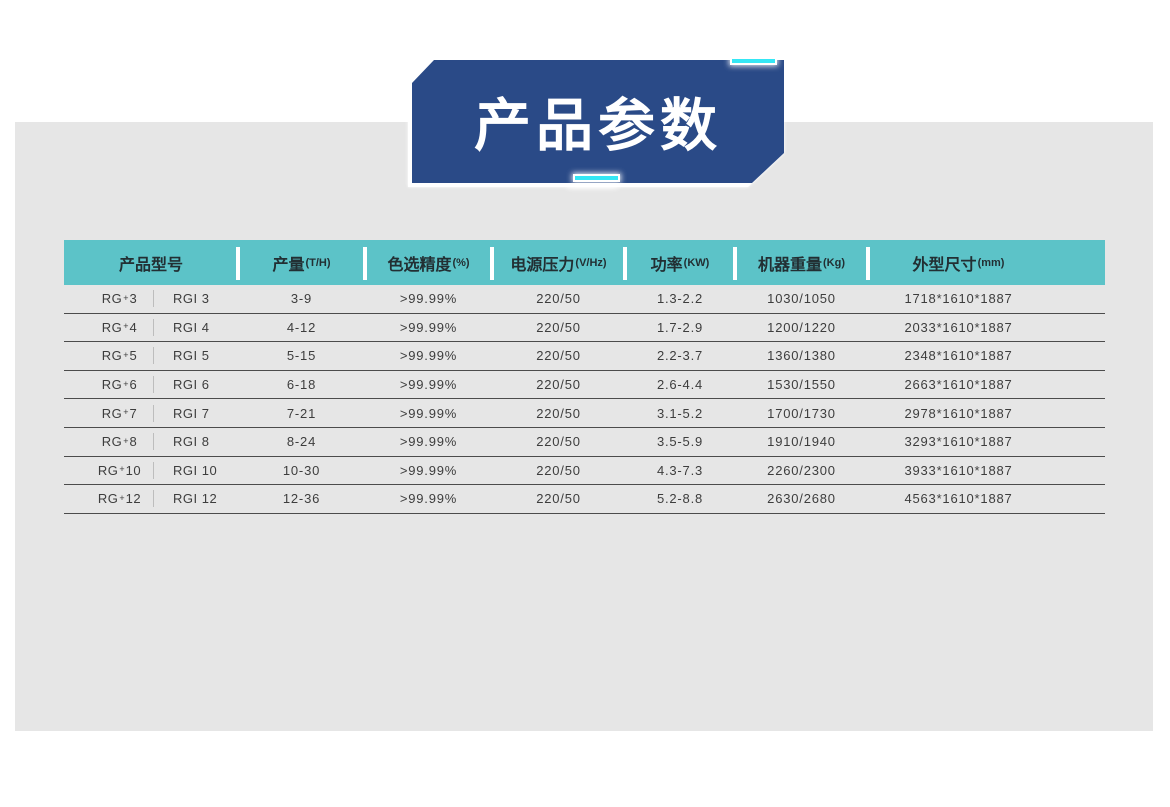  I want to click on cell-dimensions: 2348*1610*1887, so click(958, 356).